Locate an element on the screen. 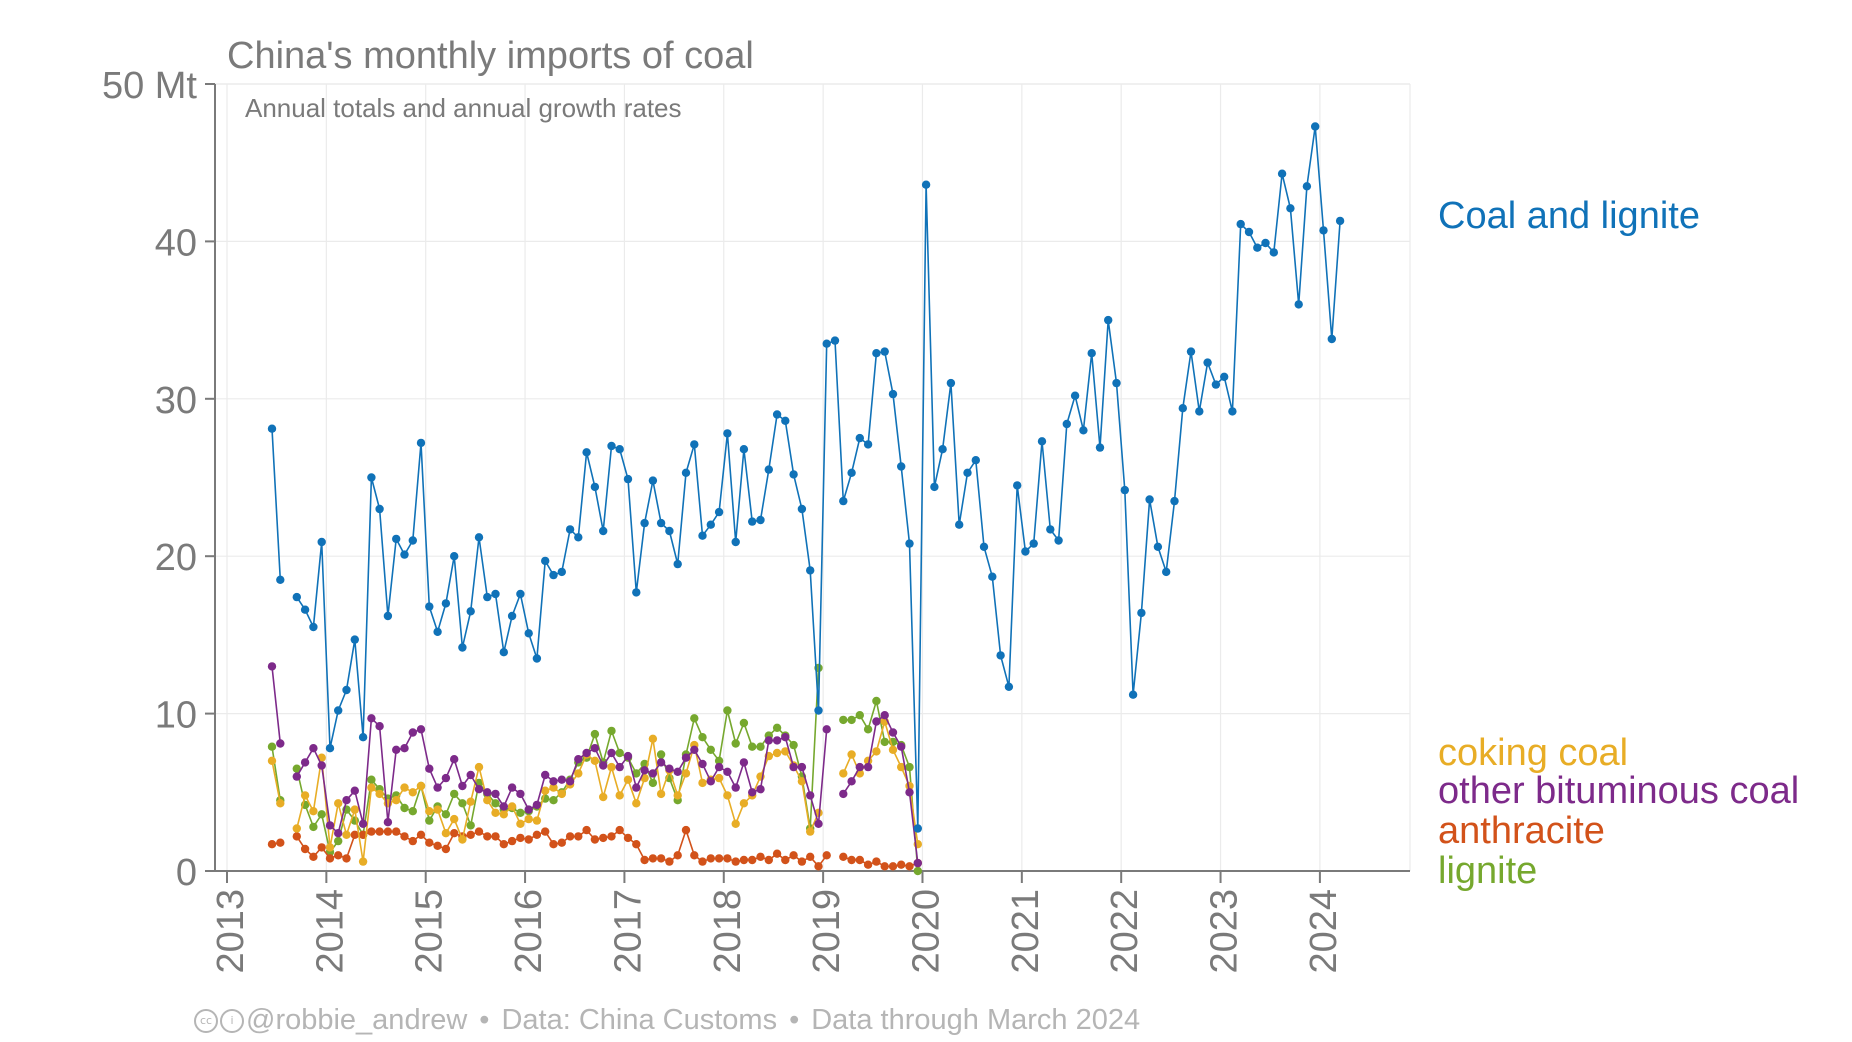  series-label: lignite is located at coordinates (1487, 871).